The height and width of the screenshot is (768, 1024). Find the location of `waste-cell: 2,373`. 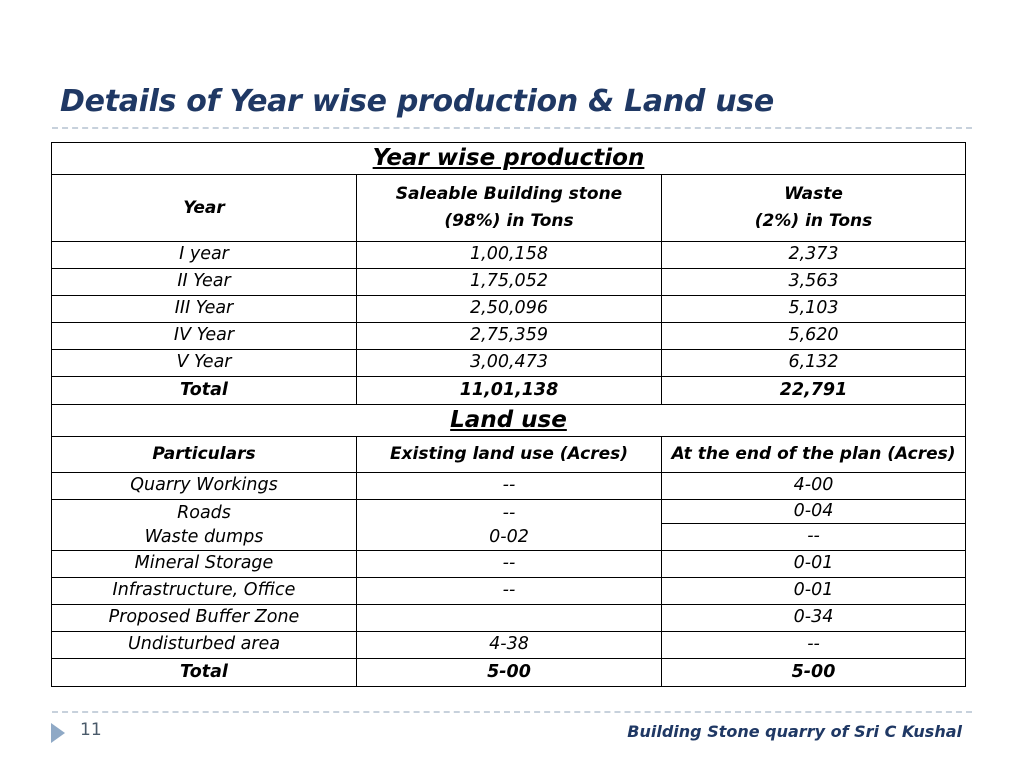

waste-cell: 2,373 is located at coordinates (813, 255).